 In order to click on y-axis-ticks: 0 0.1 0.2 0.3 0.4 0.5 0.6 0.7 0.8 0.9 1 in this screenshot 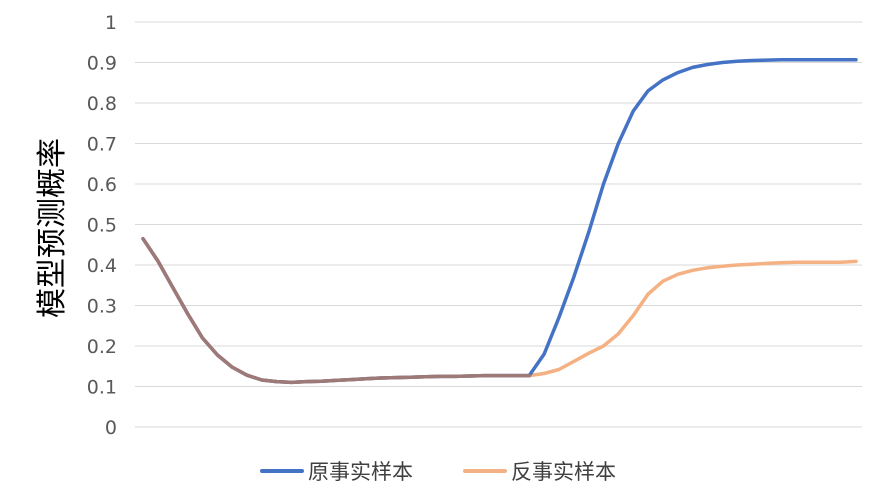, I will do `click(102, 225)`.